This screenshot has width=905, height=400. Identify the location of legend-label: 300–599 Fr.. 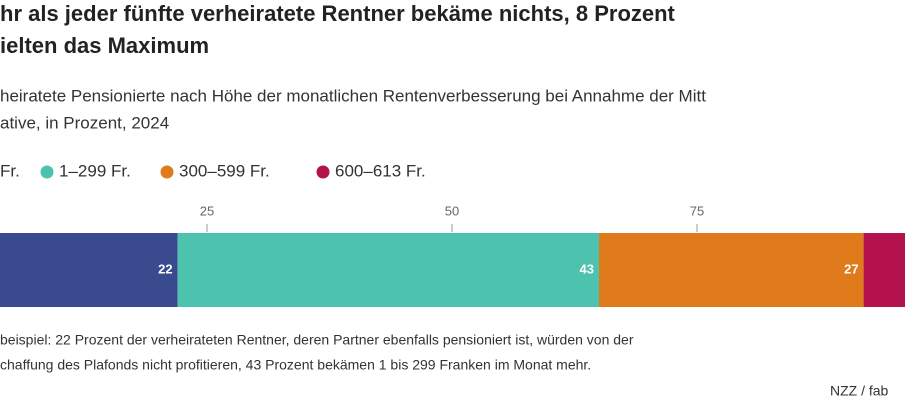
(224, 170).